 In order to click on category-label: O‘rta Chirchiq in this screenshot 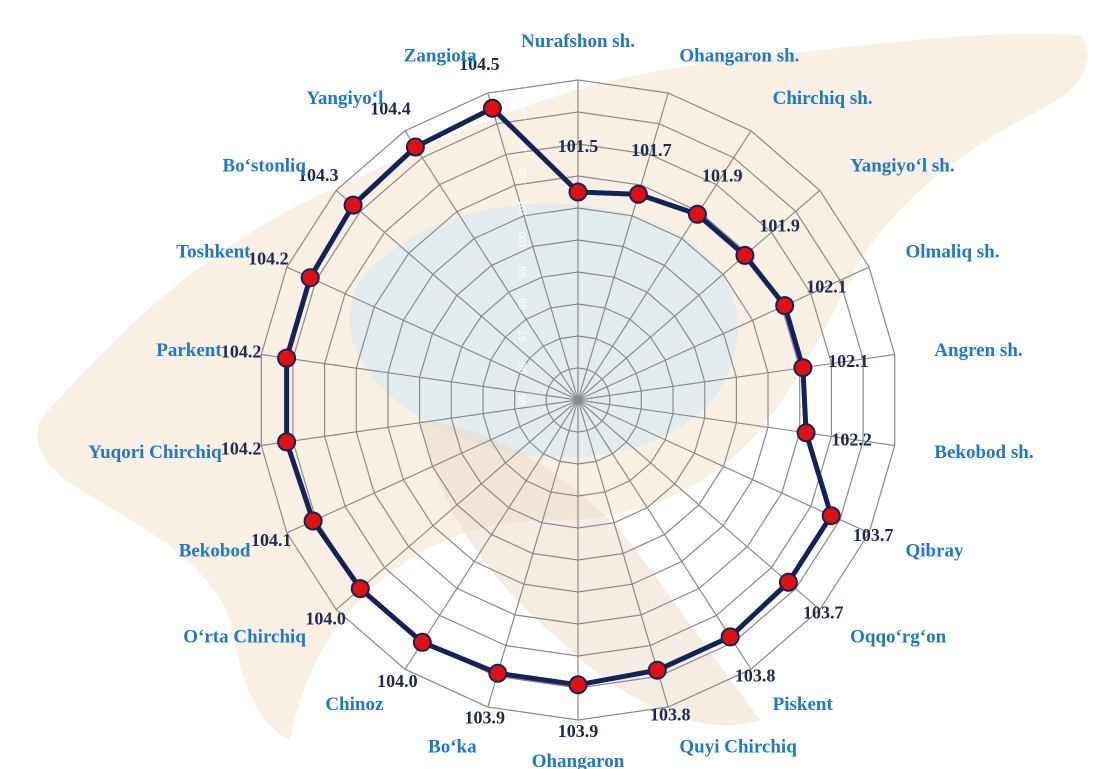, I will do `click(244, 637)`.